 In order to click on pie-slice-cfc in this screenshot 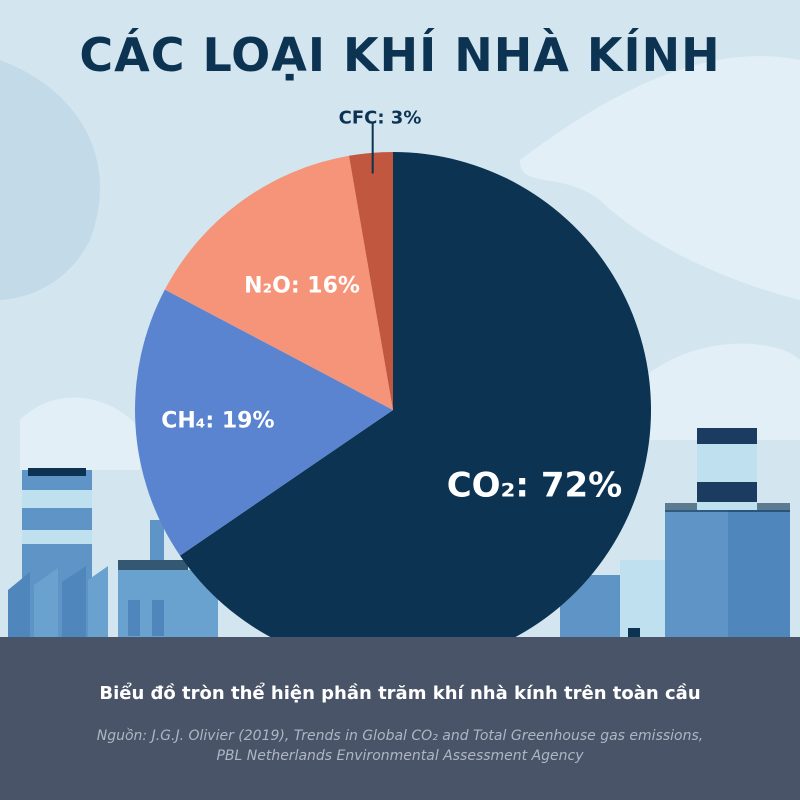, I will do `click(371, 281)`.